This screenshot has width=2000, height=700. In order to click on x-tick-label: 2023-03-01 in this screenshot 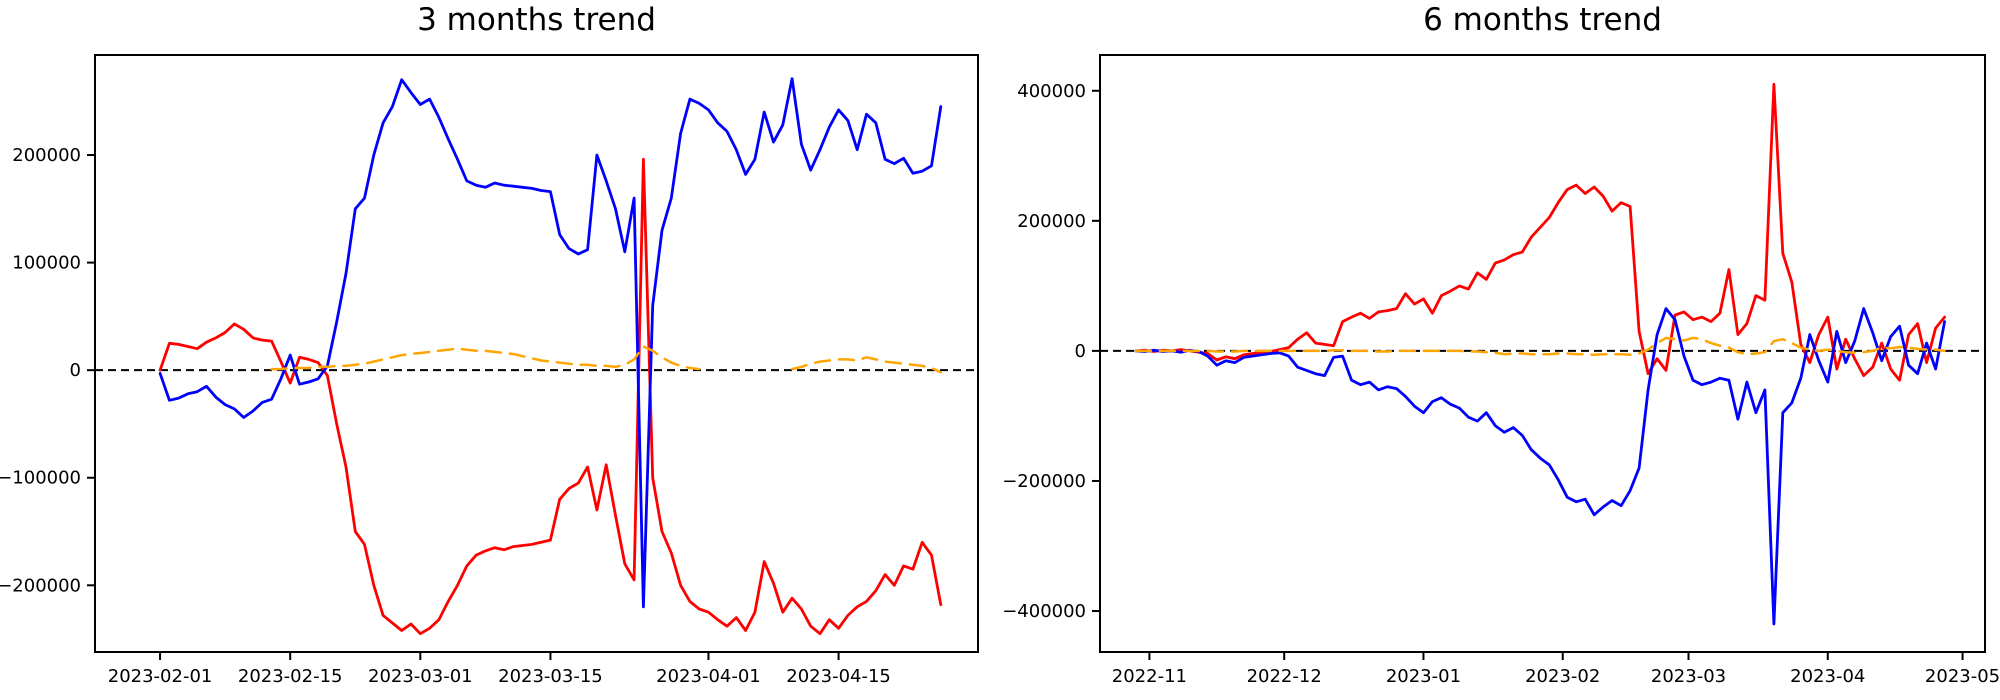, I will do `click(420, 676)`.